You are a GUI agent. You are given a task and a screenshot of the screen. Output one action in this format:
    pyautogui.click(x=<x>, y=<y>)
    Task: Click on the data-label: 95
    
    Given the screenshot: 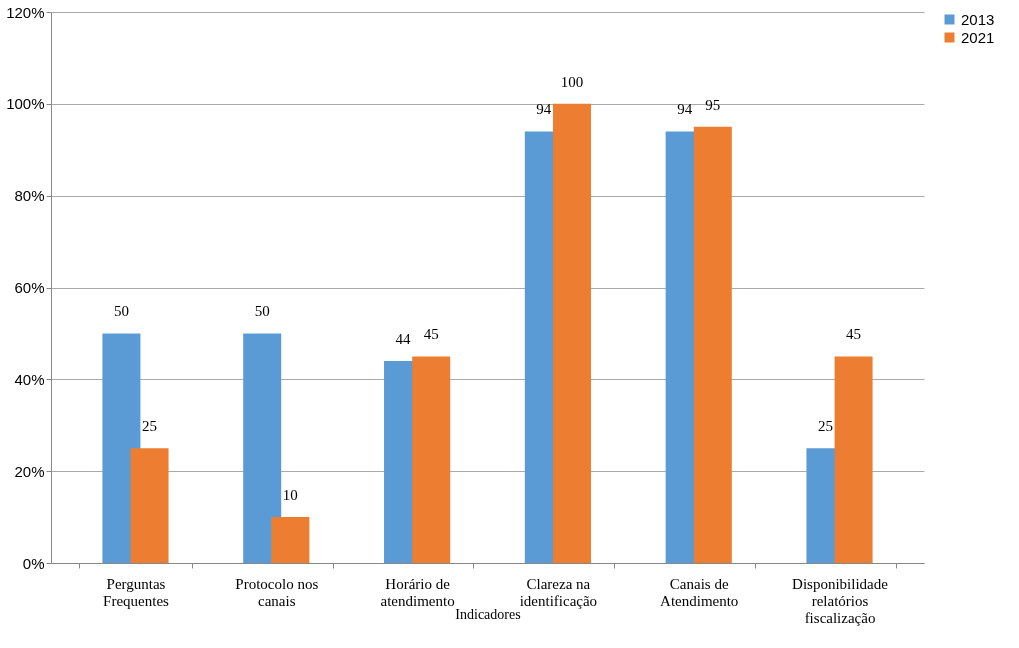 What is the action you would take?
    pyautogui.click(x=713, y=104)
    